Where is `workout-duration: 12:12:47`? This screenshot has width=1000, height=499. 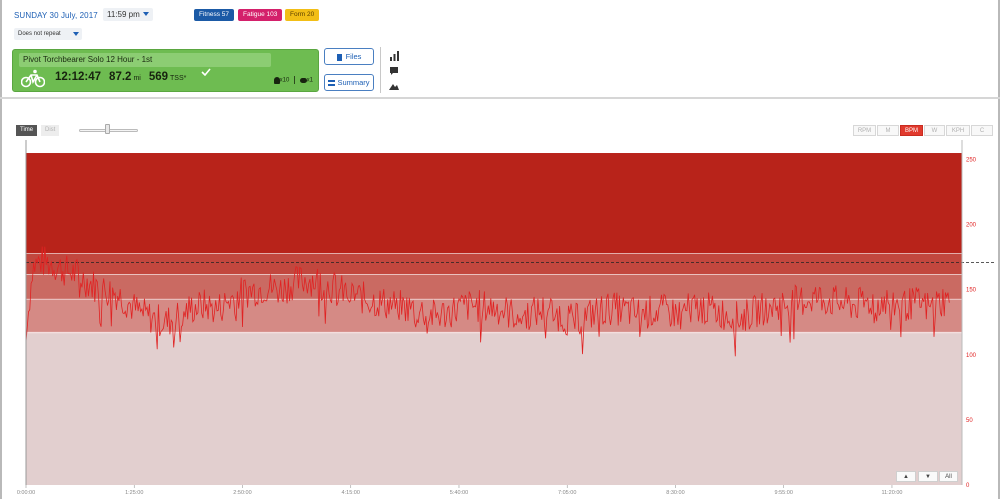 workout-duration: 12:12:47 is located at coordinates (78, 77).